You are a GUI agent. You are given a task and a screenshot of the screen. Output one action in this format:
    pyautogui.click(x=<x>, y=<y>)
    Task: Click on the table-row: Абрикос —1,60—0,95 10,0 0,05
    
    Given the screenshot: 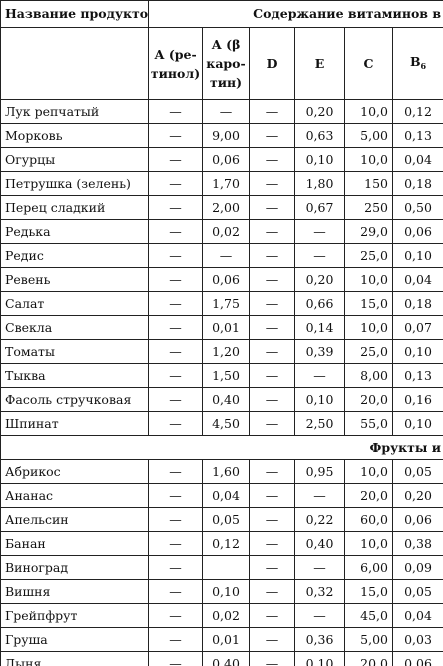 What is the action you would take?
    pyautogui.click(x=221, y=471)
    